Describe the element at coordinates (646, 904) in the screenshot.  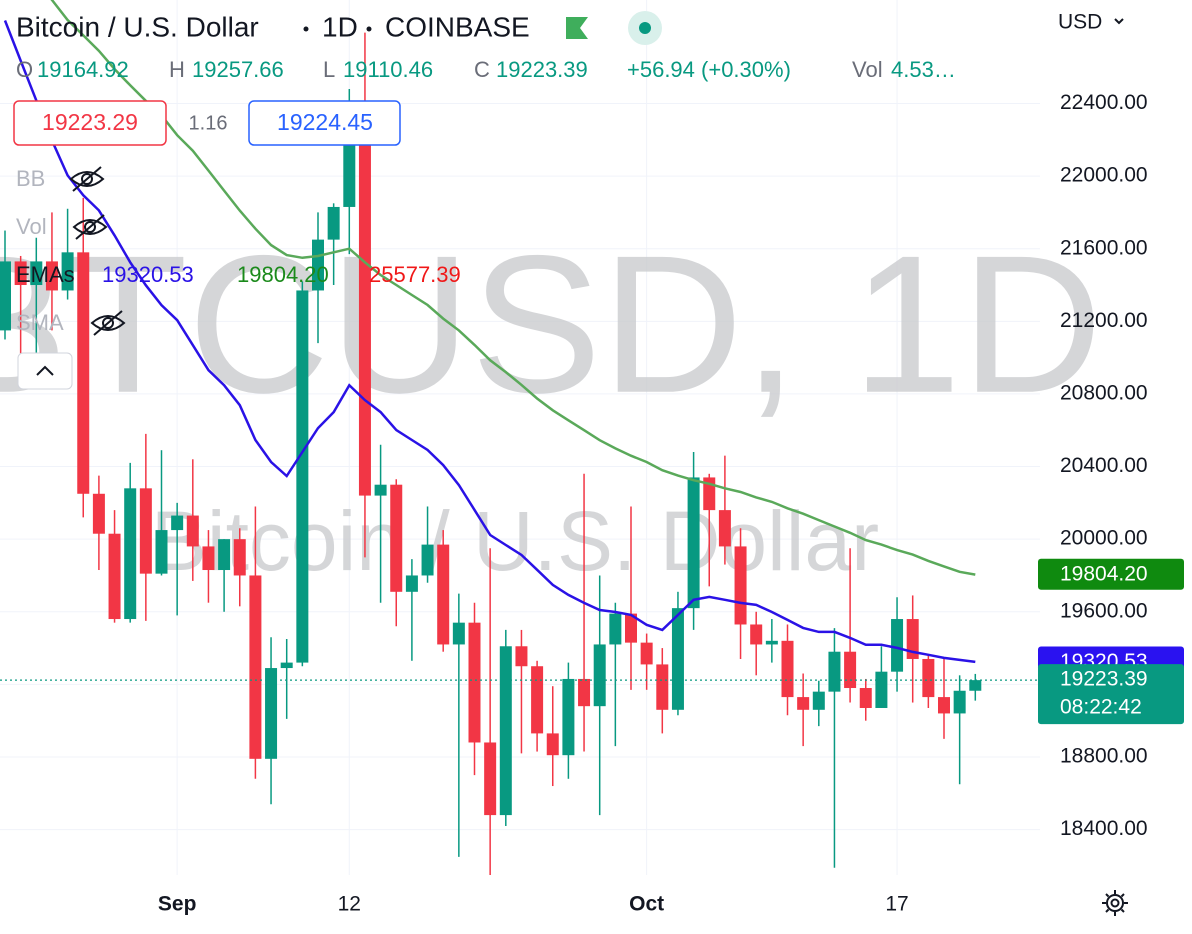
I see `x-tick-label: Oct` at that location.